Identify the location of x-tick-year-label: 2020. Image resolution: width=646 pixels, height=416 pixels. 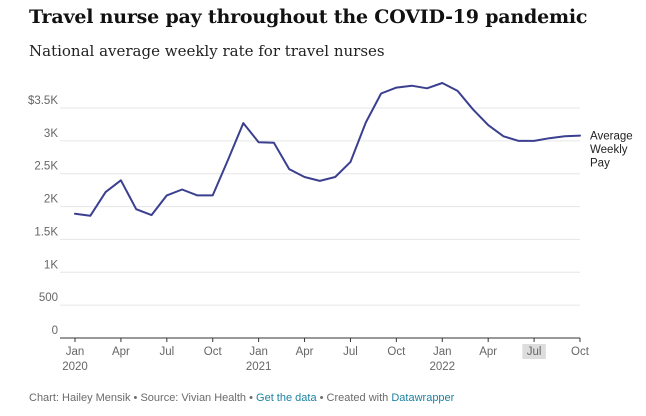
(75, 367).